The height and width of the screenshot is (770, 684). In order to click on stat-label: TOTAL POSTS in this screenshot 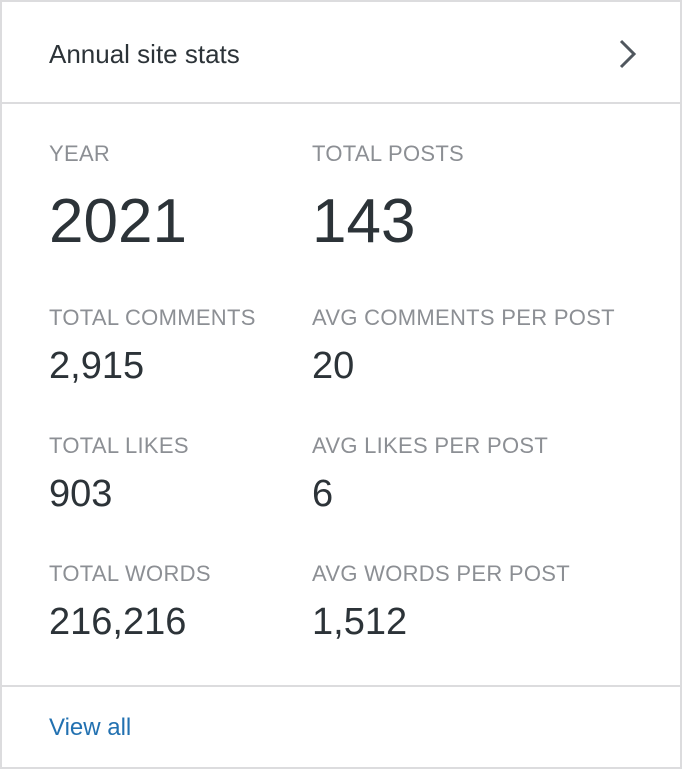, I will do `click(388, 153)`.